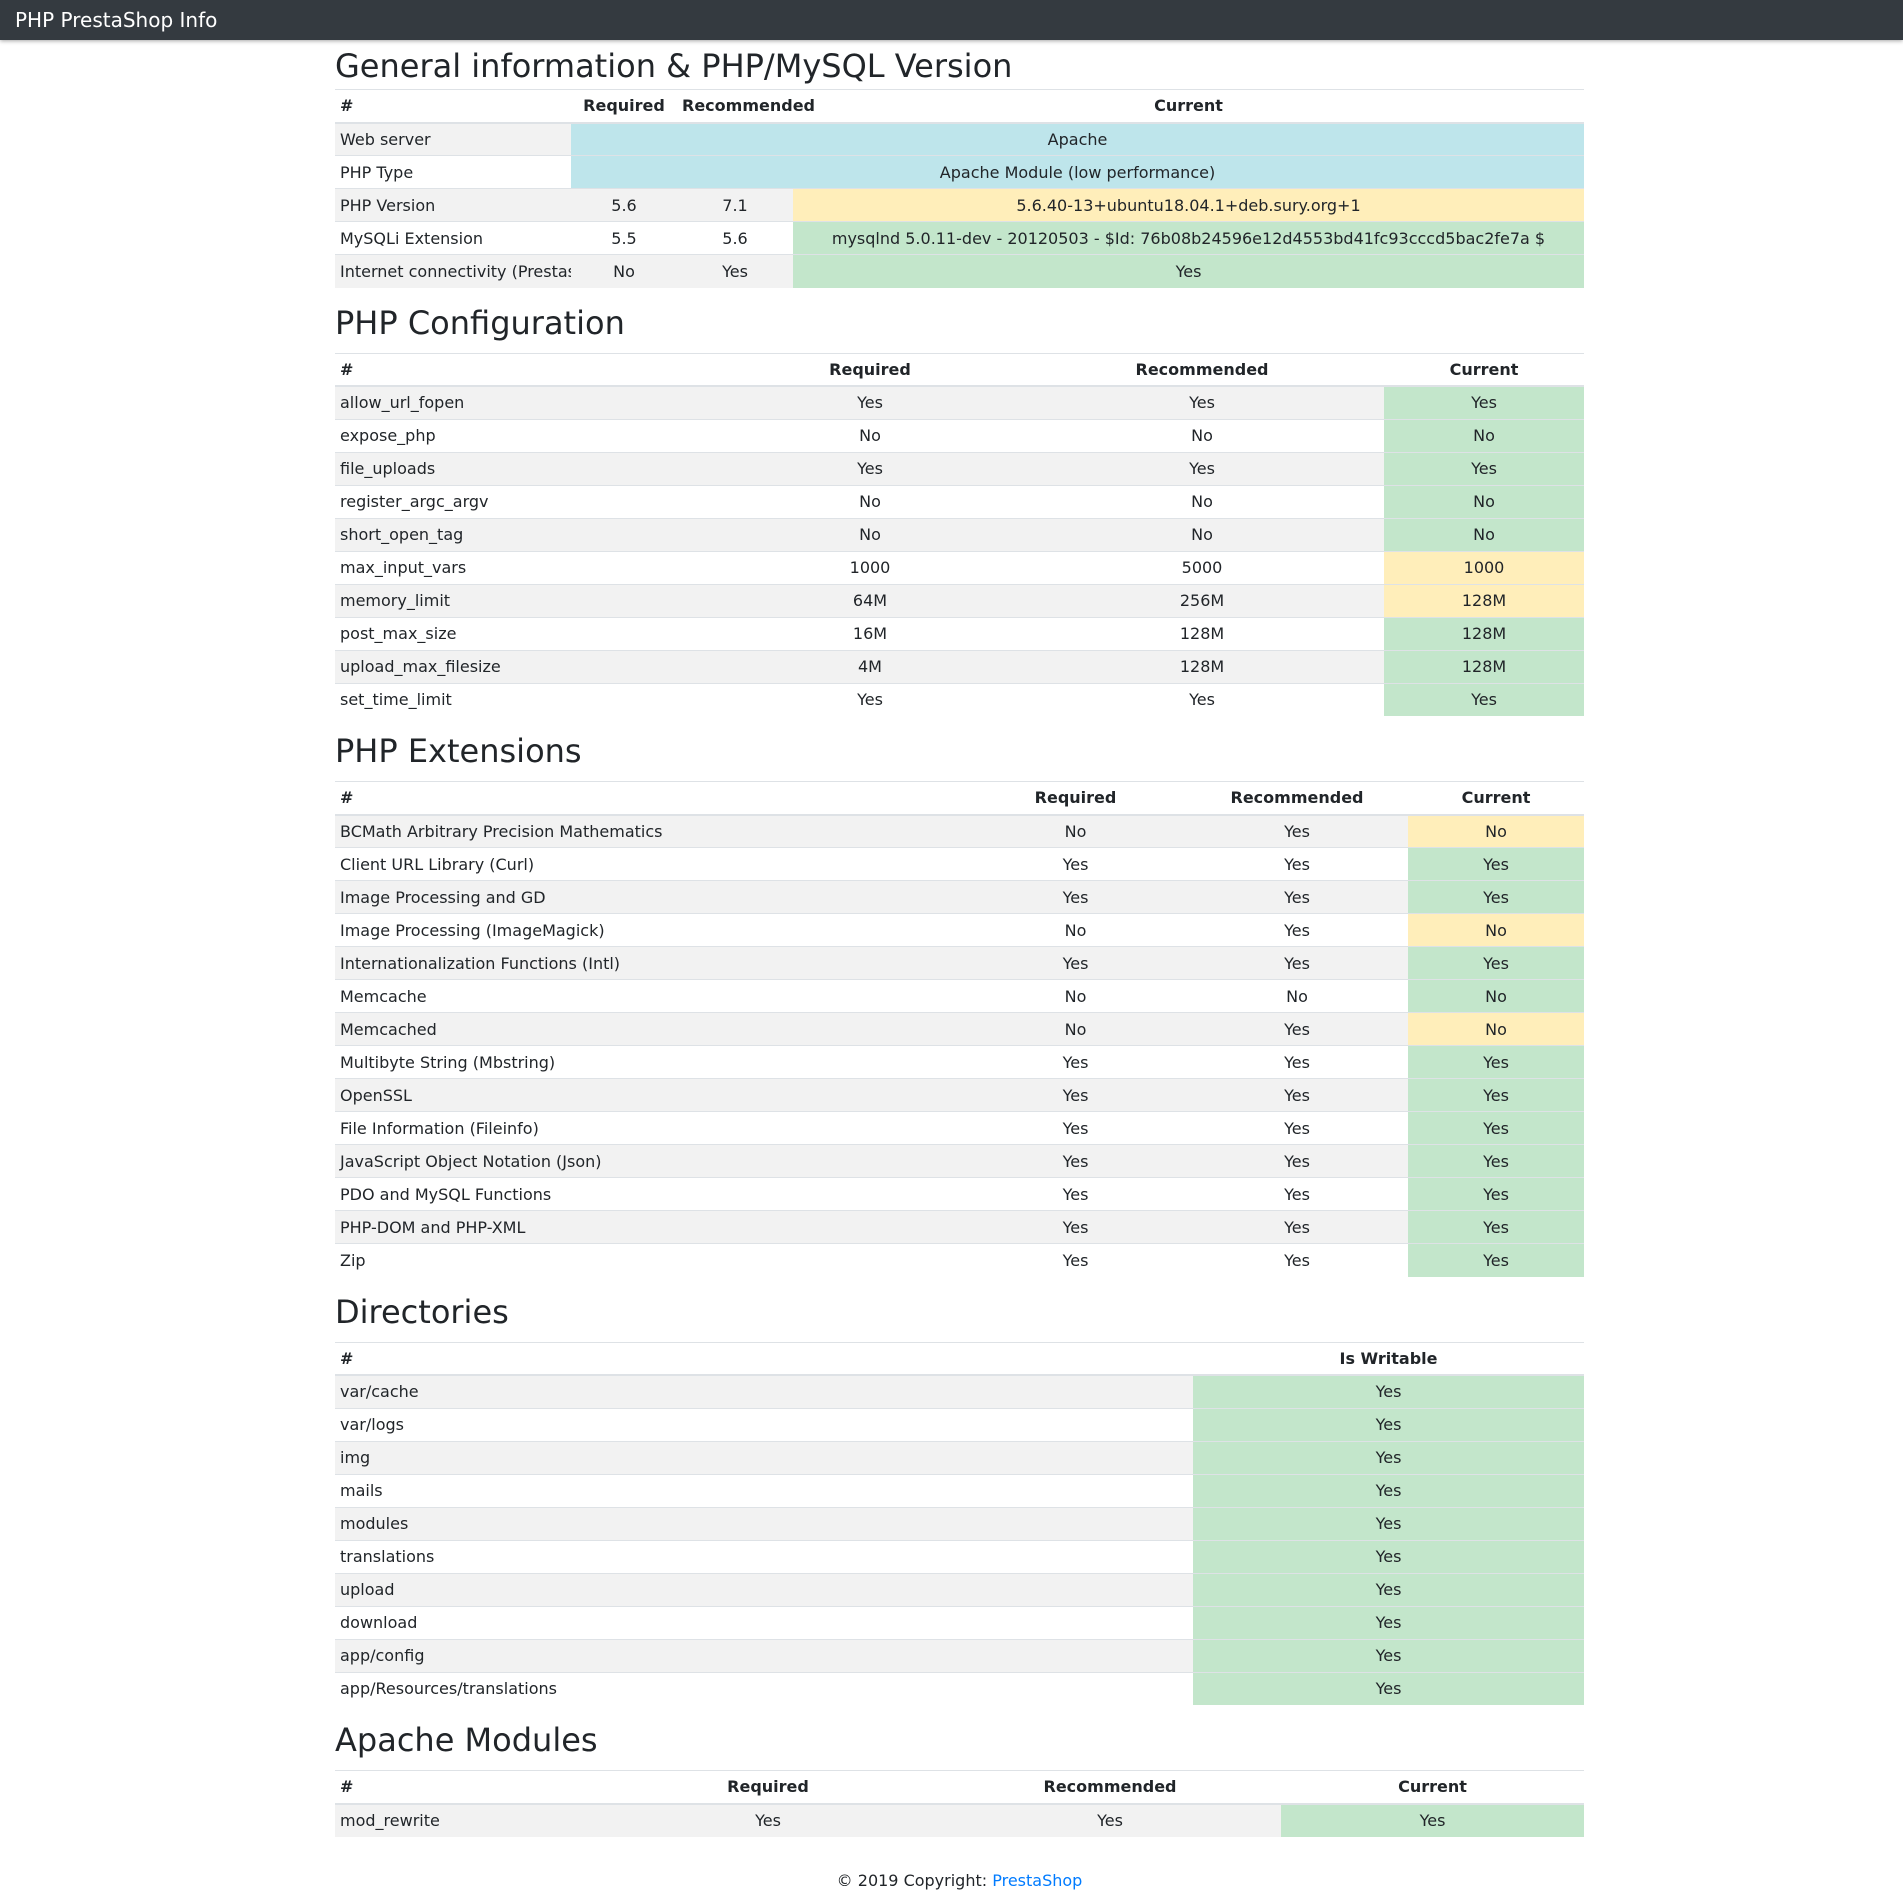  What do you see at coordinates (650, 1260) in the screenshot?
I see `row-label: Zip` at bounding box center [650, 1260].